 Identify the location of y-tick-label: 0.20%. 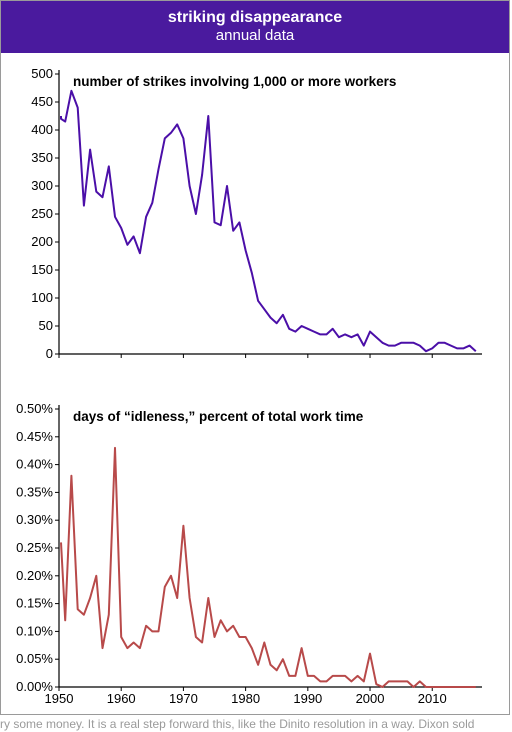
(34, 575).